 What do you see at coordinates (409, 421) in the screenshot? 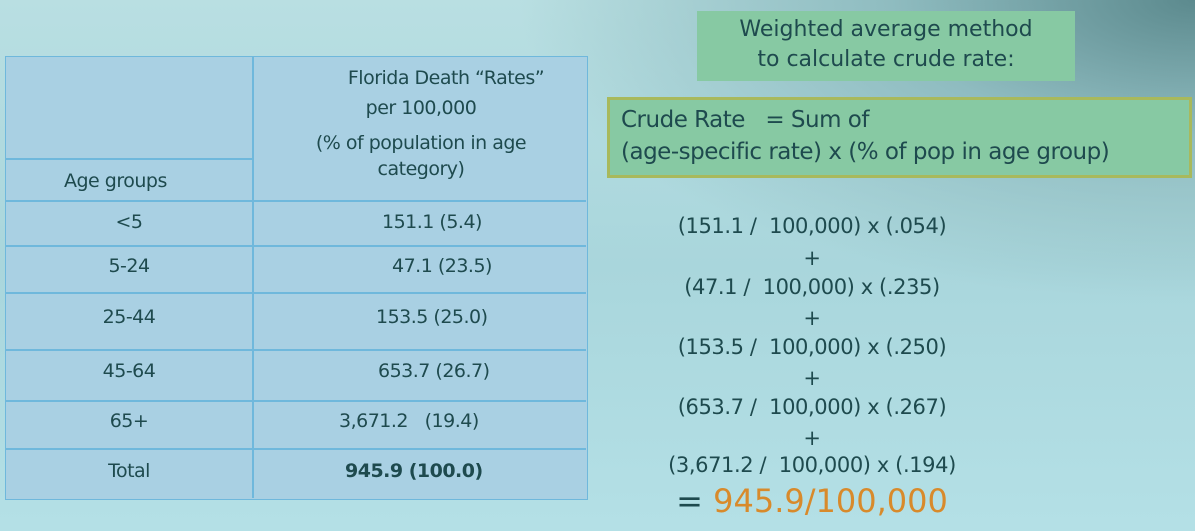
I see `value-cell: 3,671.2 (19.4)` at bounding box center [409, 421].